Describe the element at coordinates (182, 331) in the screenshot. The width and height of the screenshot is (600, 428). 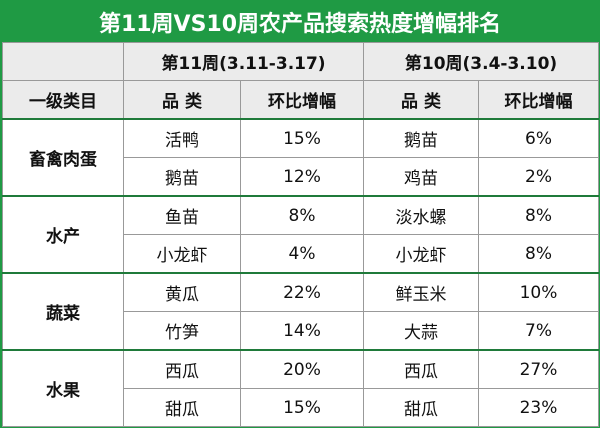
I see `item-cell: 竹笋` at that location.